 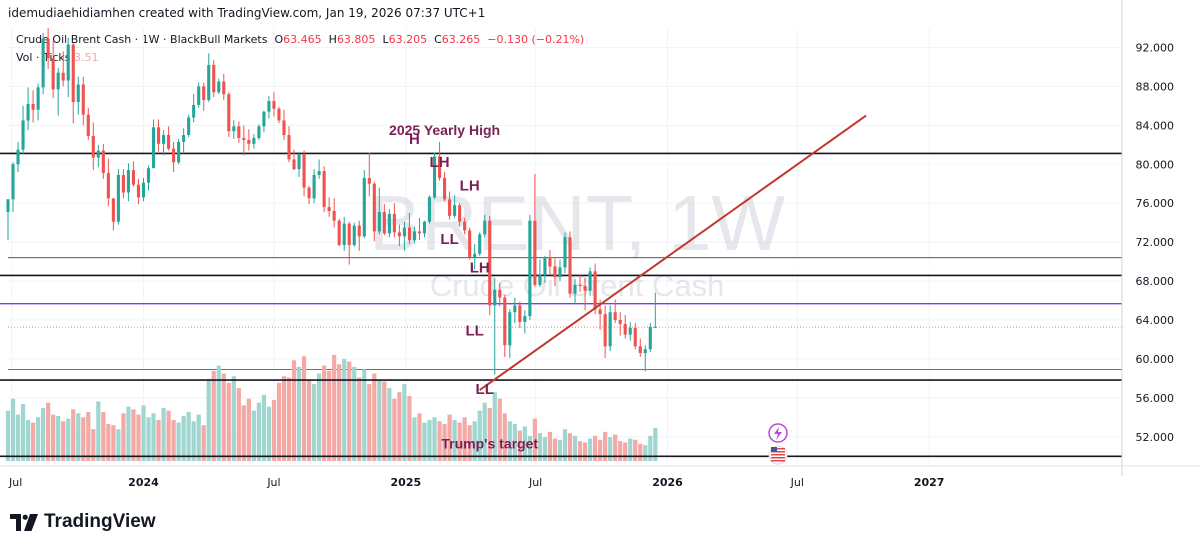 I want to click on open-label: O, so click(x=279, y=39).